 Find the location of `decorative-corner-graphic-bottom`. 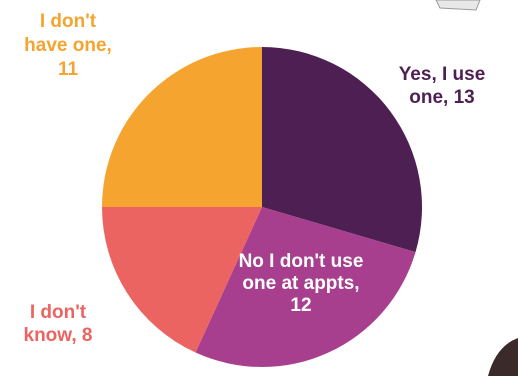

decorative-corner-graphic-bottom is located at coordinates (503, 357).